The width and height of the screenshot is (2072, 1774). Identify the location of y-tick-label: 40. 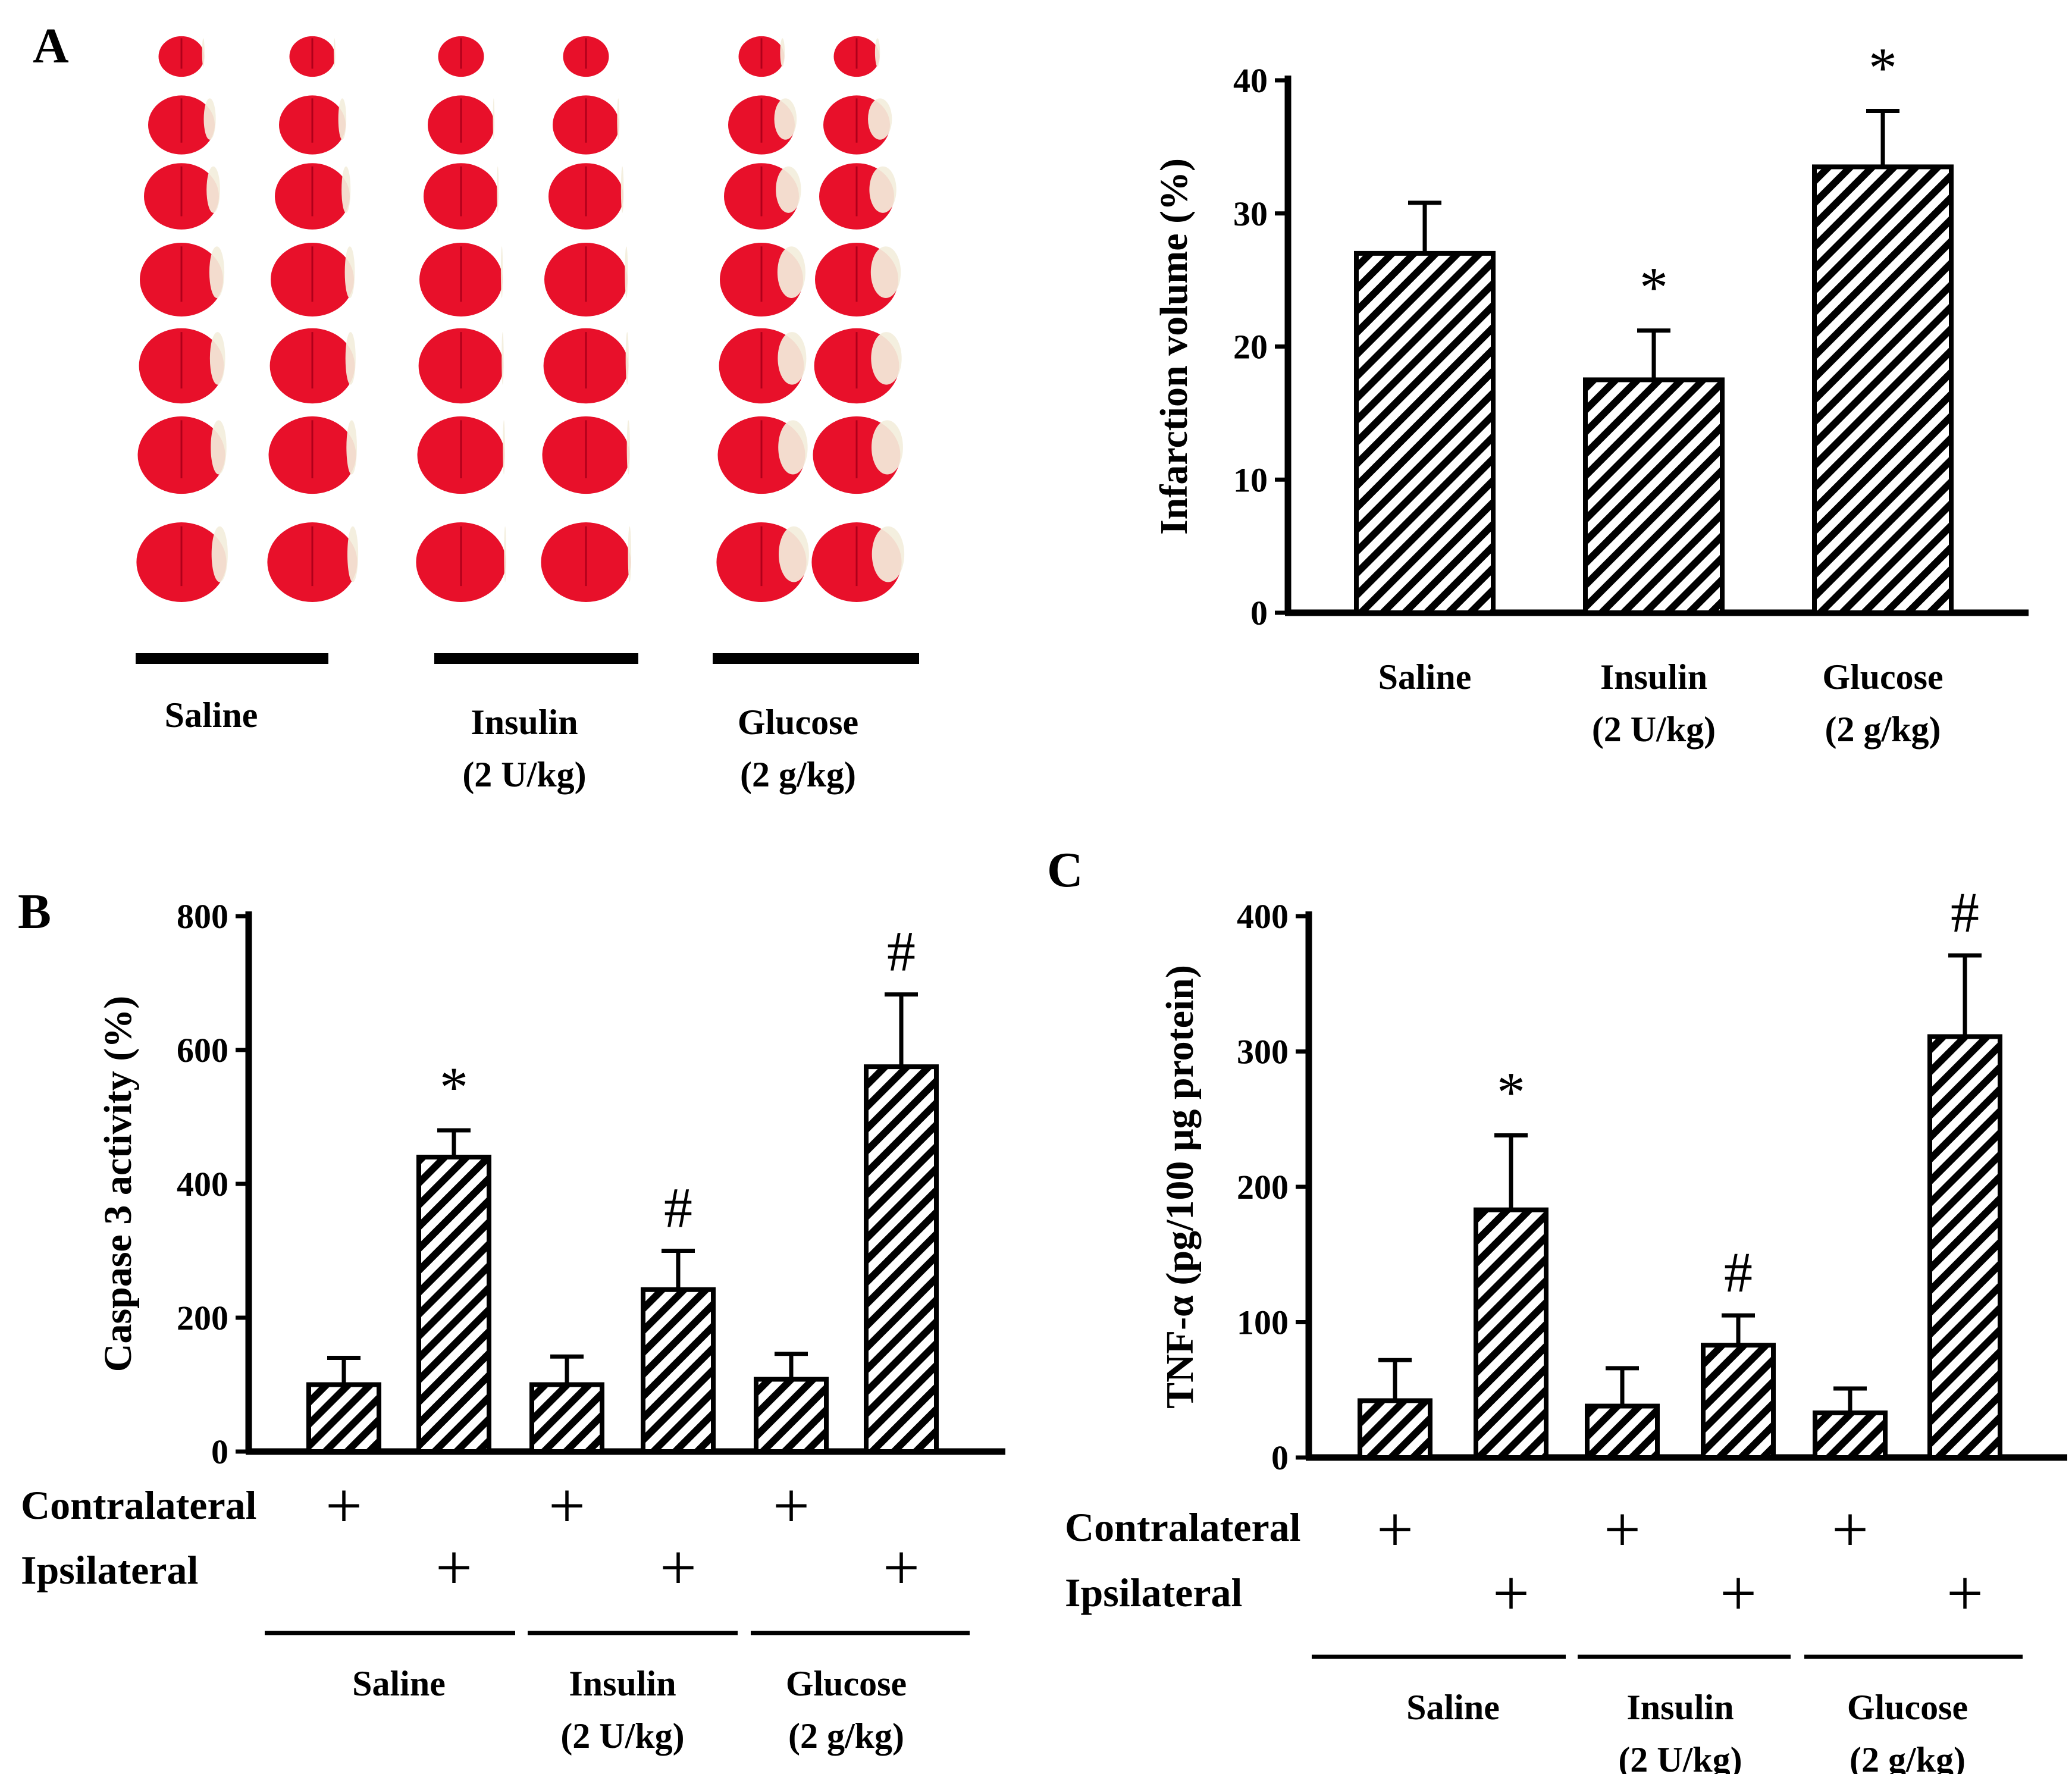
(1250, 80).